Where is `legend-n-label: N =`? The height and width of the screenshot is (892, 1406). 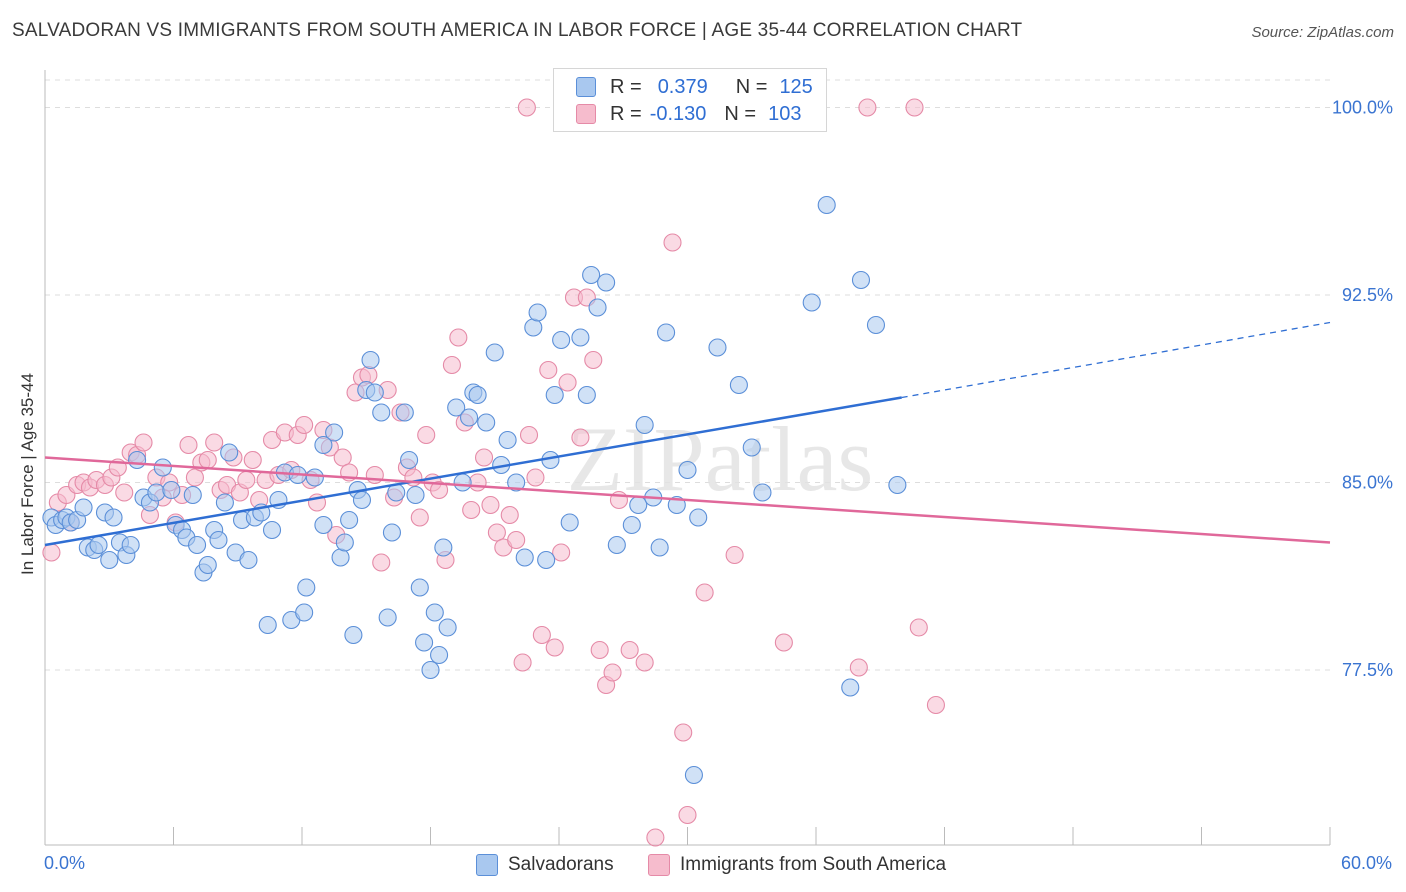 legend-n-label: N = is located at coordinates (751, 86).